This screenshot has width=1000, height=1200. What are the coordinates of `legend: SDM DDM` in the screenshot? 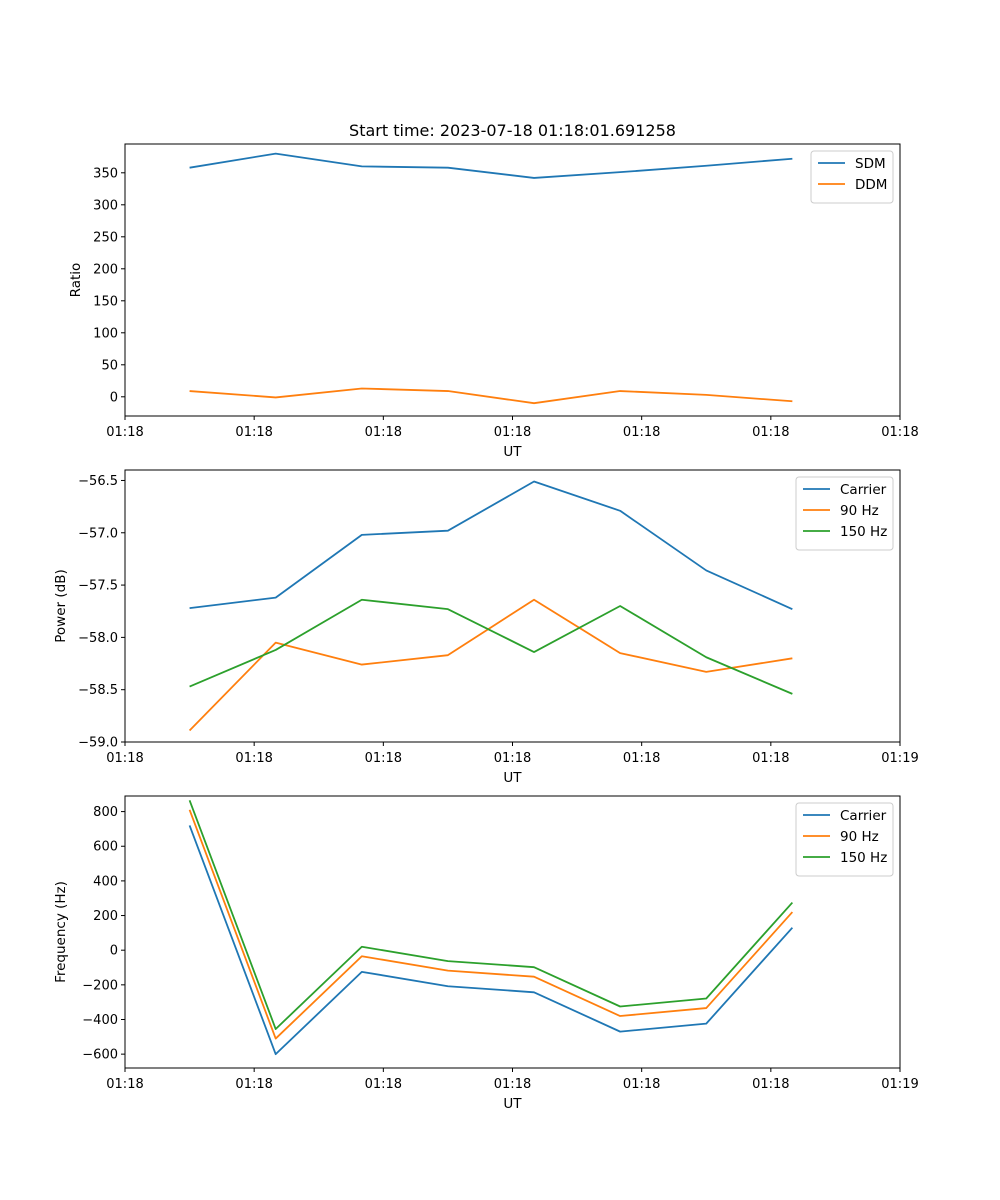 It's located at (852, 177).